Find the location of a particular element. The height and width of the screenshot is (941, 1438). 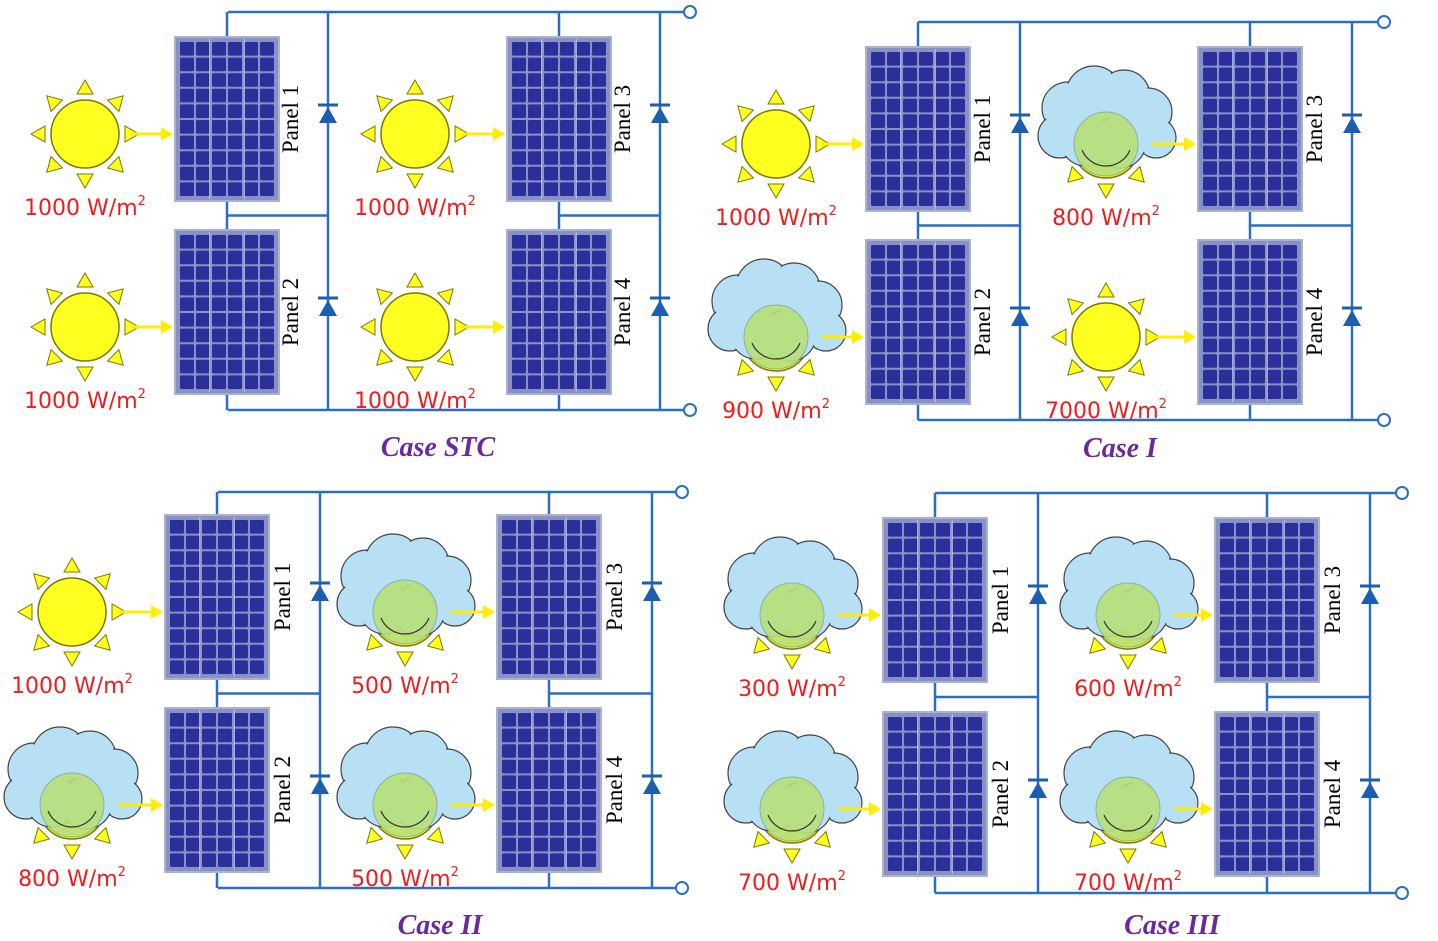

irradiance-label: 700 W/m2 is located at coordinates (792, 882).